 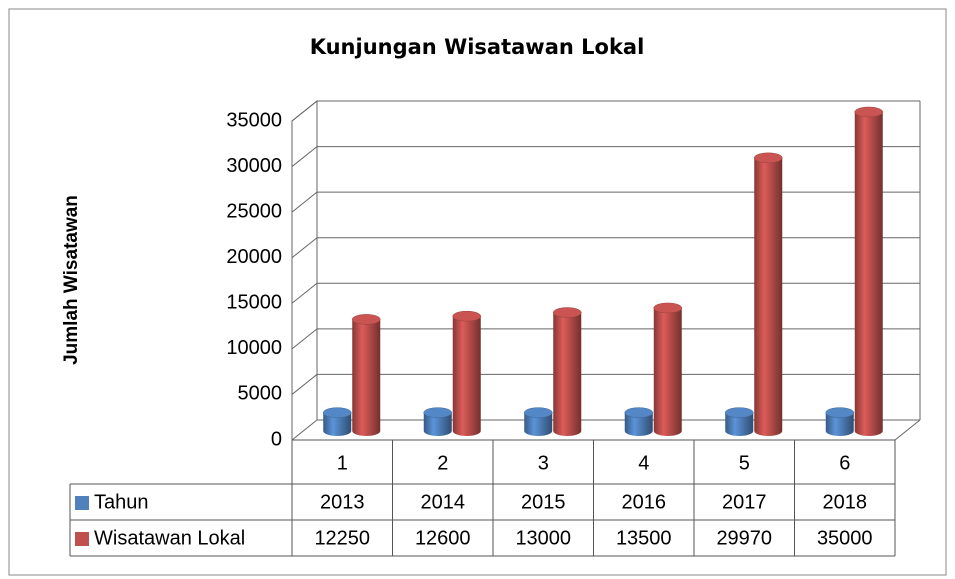 What do you see at coordinates (342, 502) in the screenshot?
I see `table-value: 2013` at bounding box center [342, 502].